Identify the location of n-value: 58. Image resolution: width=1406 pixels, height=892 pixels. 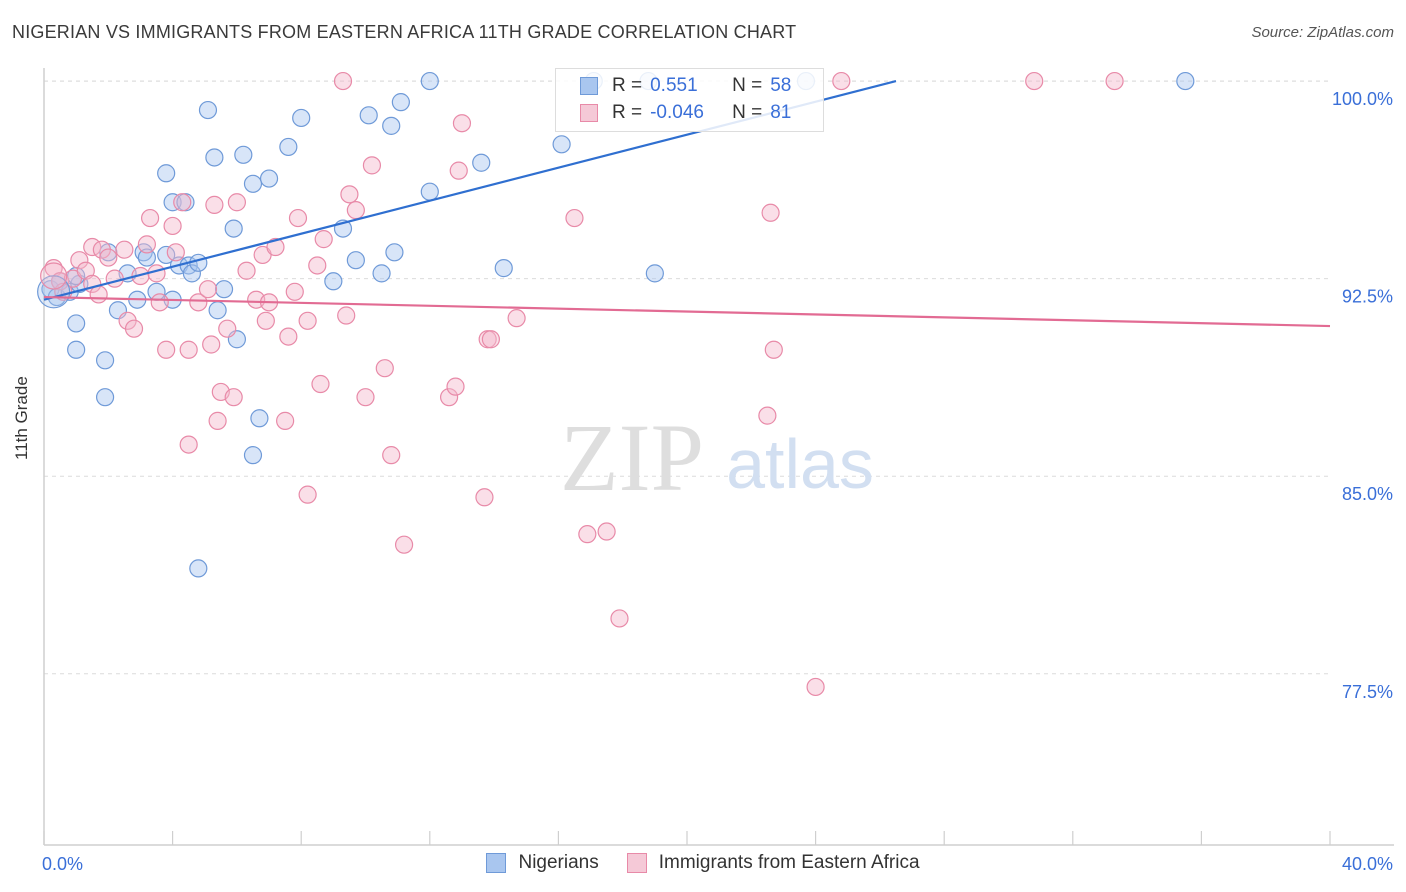
(781, 85).